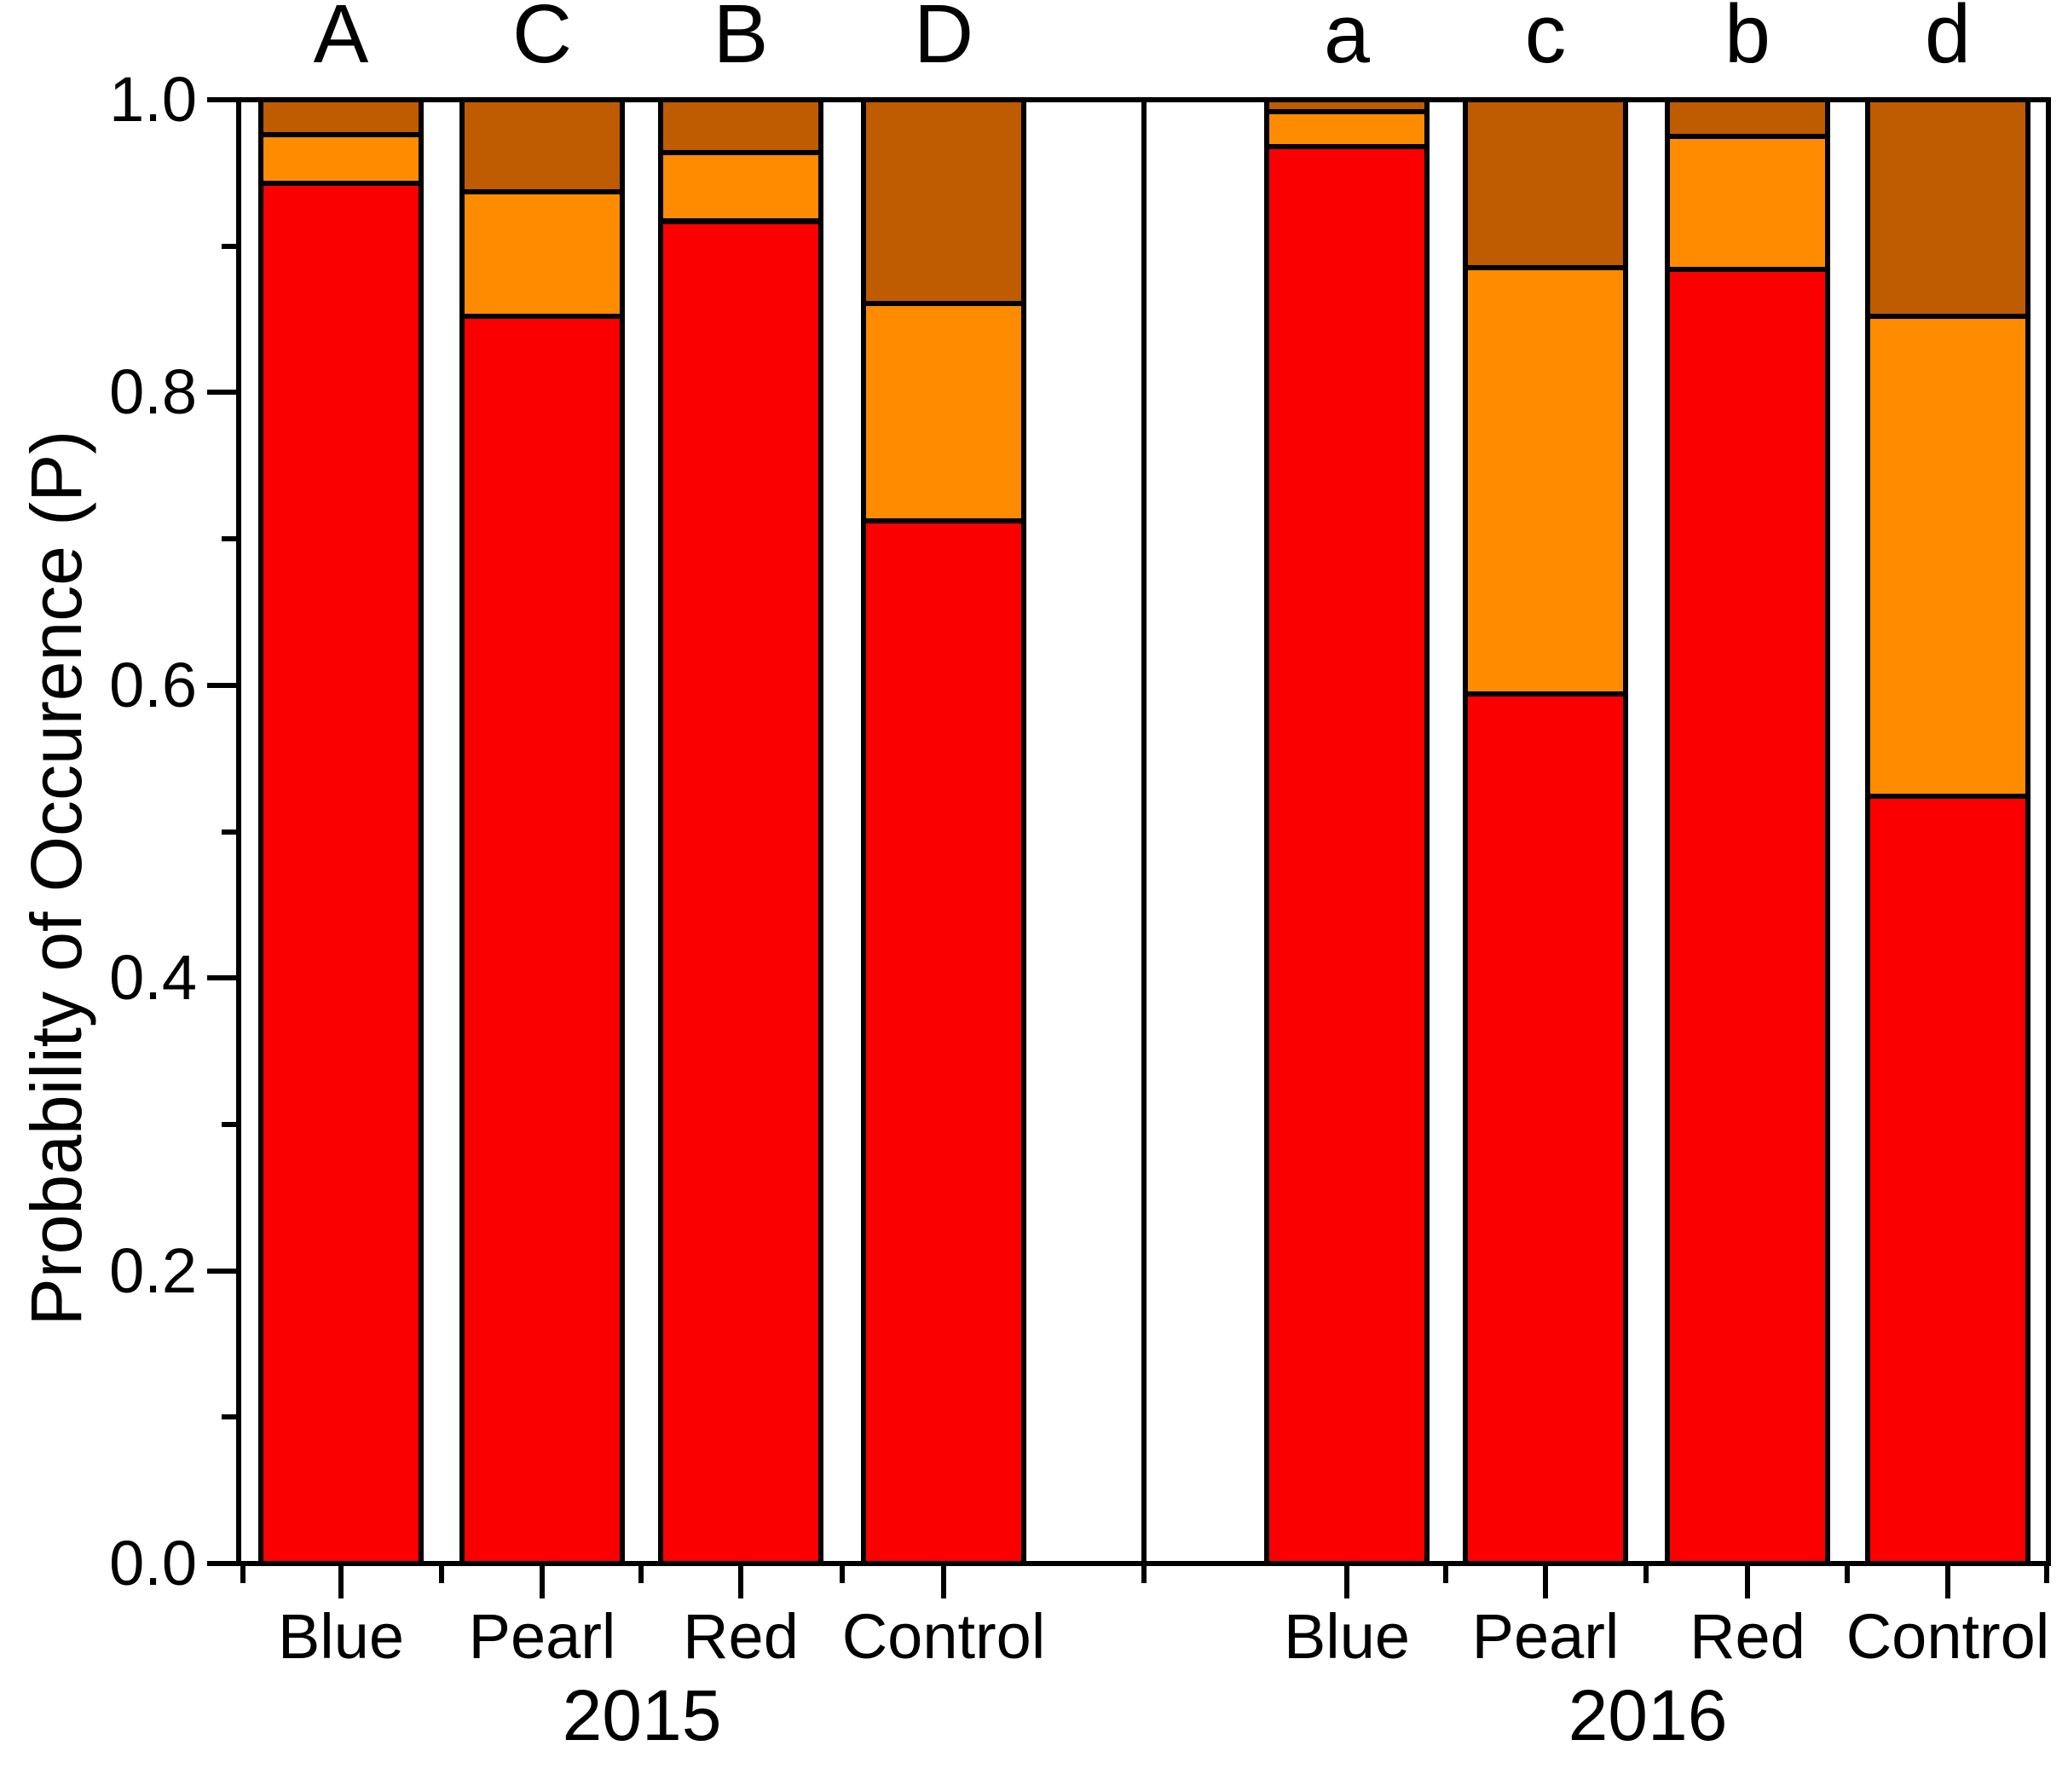 The height and width of the screenshot is (1792, 2068). I want to click on group-label-2016: 2016, so click(1648, 1715).